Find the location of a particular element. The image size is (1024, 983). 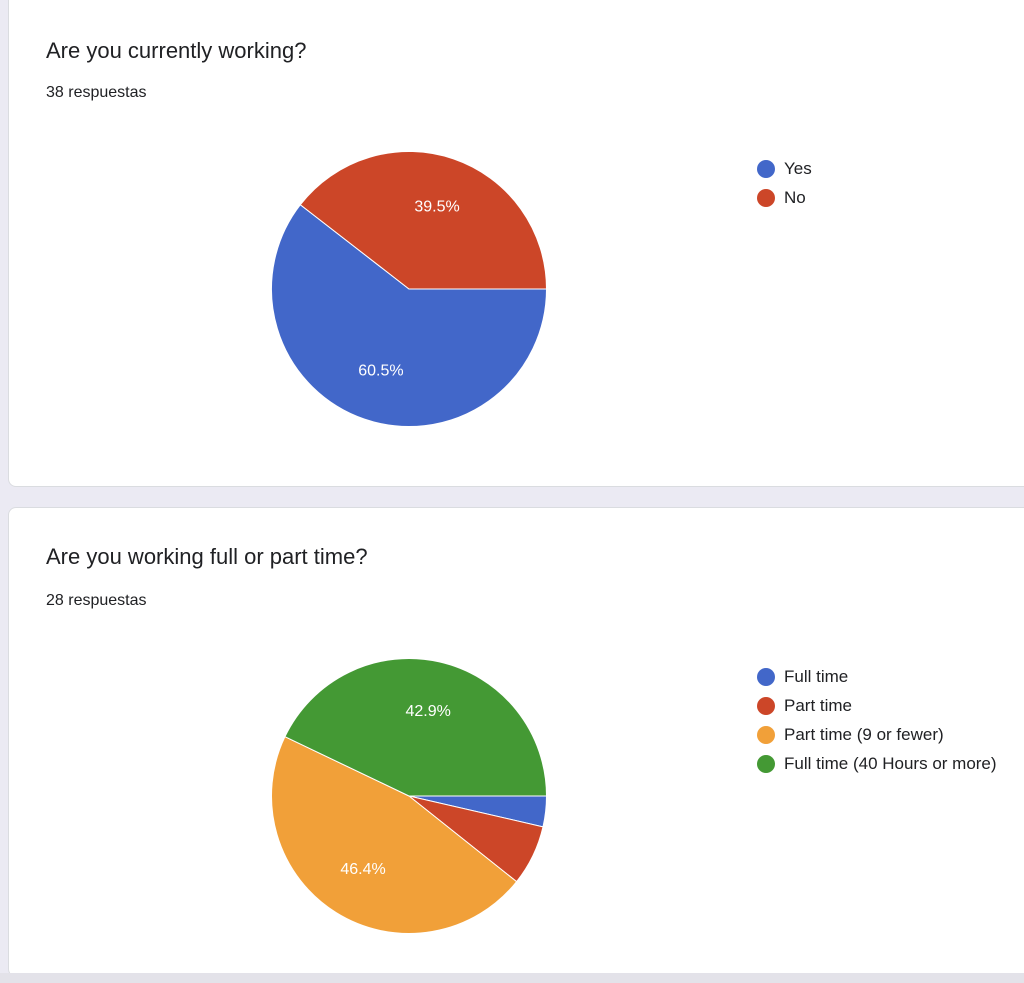

legend-item-no: No is located at coordinates (784, 197).